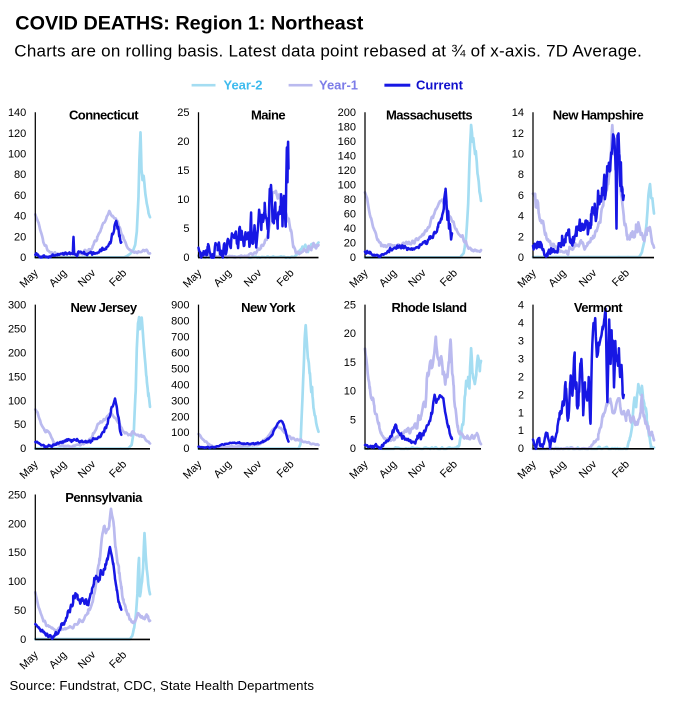 The image size is (678, 708). What do you see at coordinates (104, 115) in the screenshot?
I see `svg-text: Connecticut` at bounding box center [104, 115].